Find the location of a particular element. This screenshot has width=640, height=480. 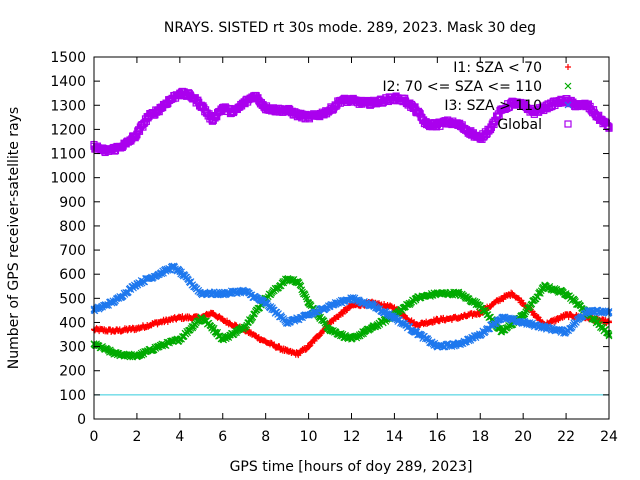

x-tick-label: 0 is located at coordinates (94, 437).